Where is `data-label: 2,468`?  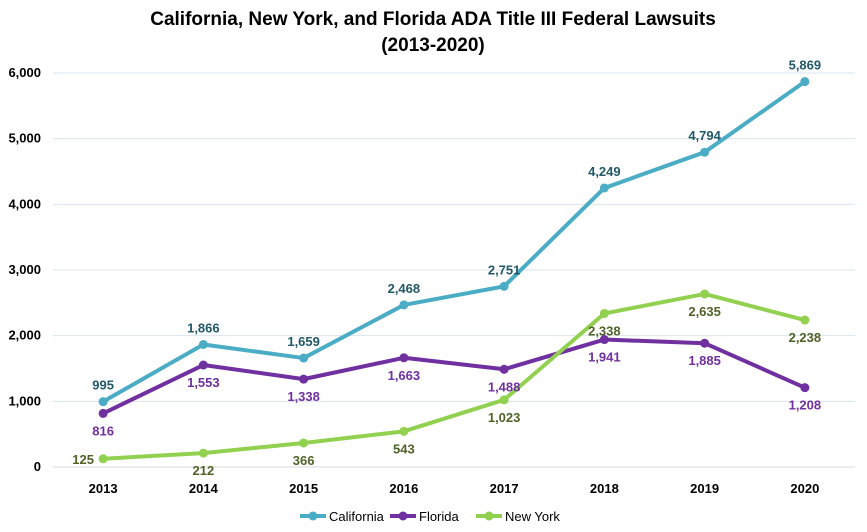 data-label: 2,468 is located at coordinates (404, 288).